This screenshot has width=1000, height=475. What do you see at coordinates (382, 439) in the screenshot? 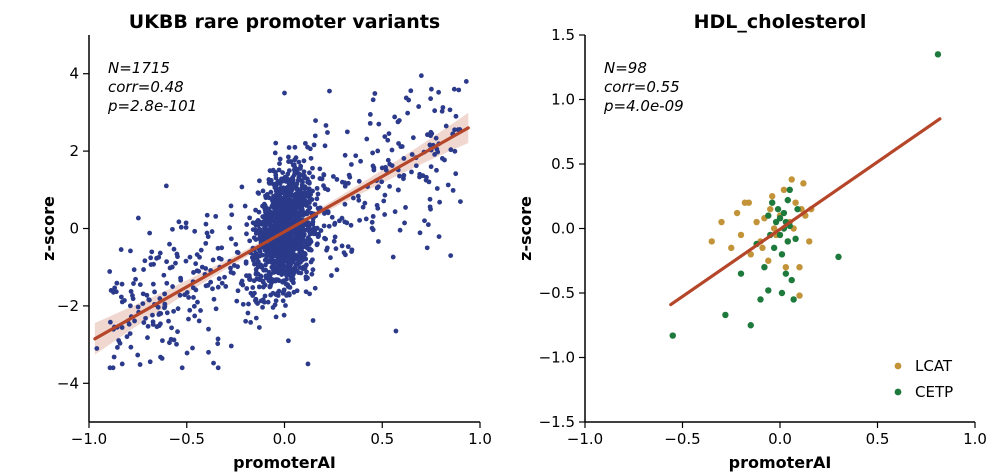
I see `x-tick-label: 0.5` at bounding box center [382, 439].